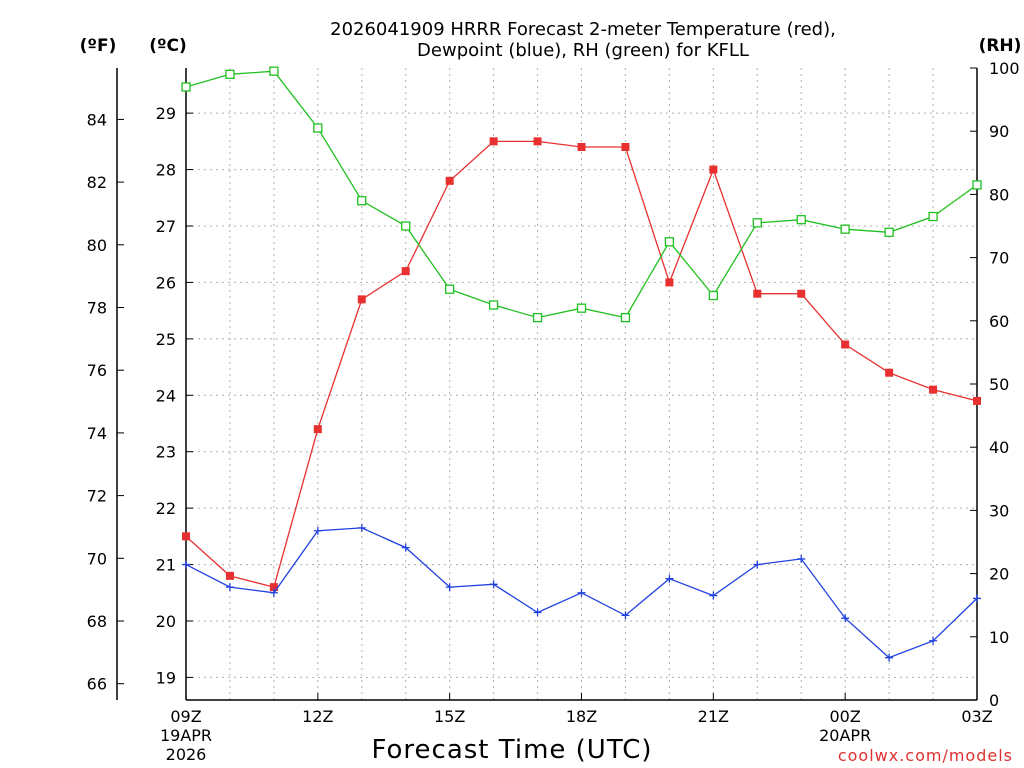 The image size is (1024, 768). What do you see at coordinates (186, 754) in the screenshot?
I see `x-tick-year-label: 2026` at bounding box center [186, 754].